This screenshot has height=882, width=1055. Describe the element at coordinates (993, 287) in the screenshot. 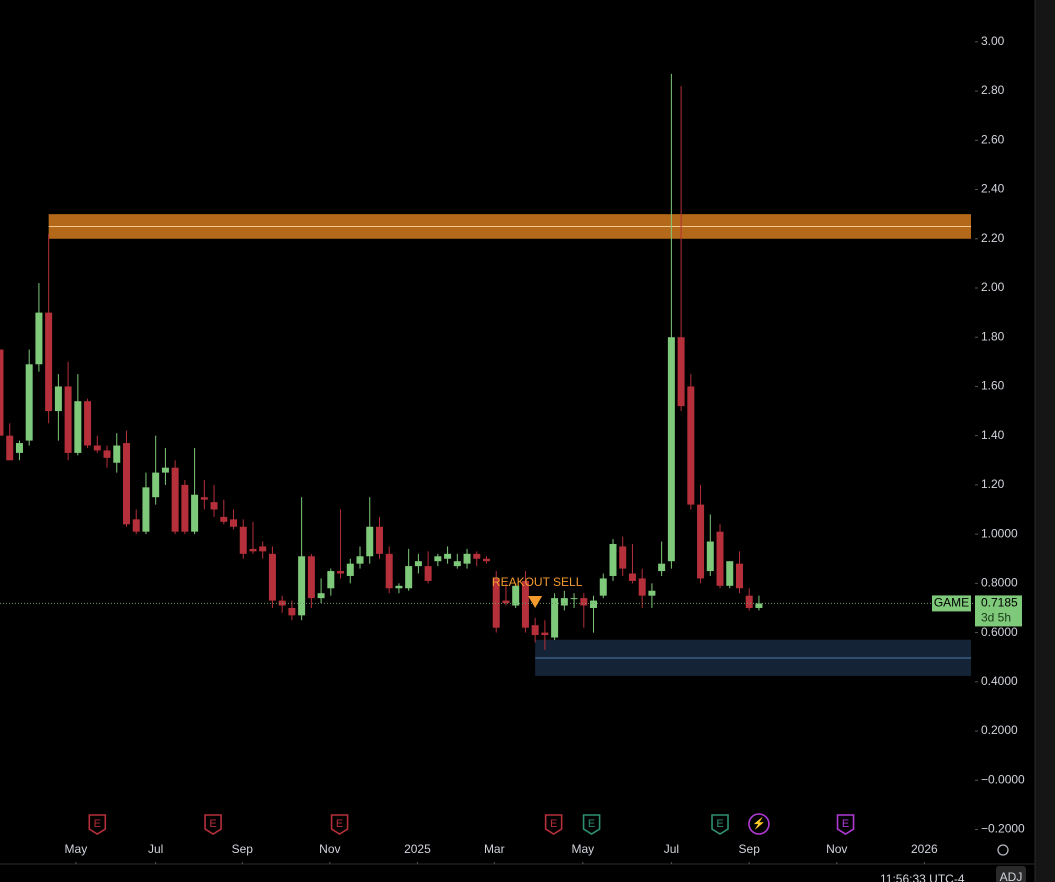

I see `y-tick-label: 2.00` at that location.